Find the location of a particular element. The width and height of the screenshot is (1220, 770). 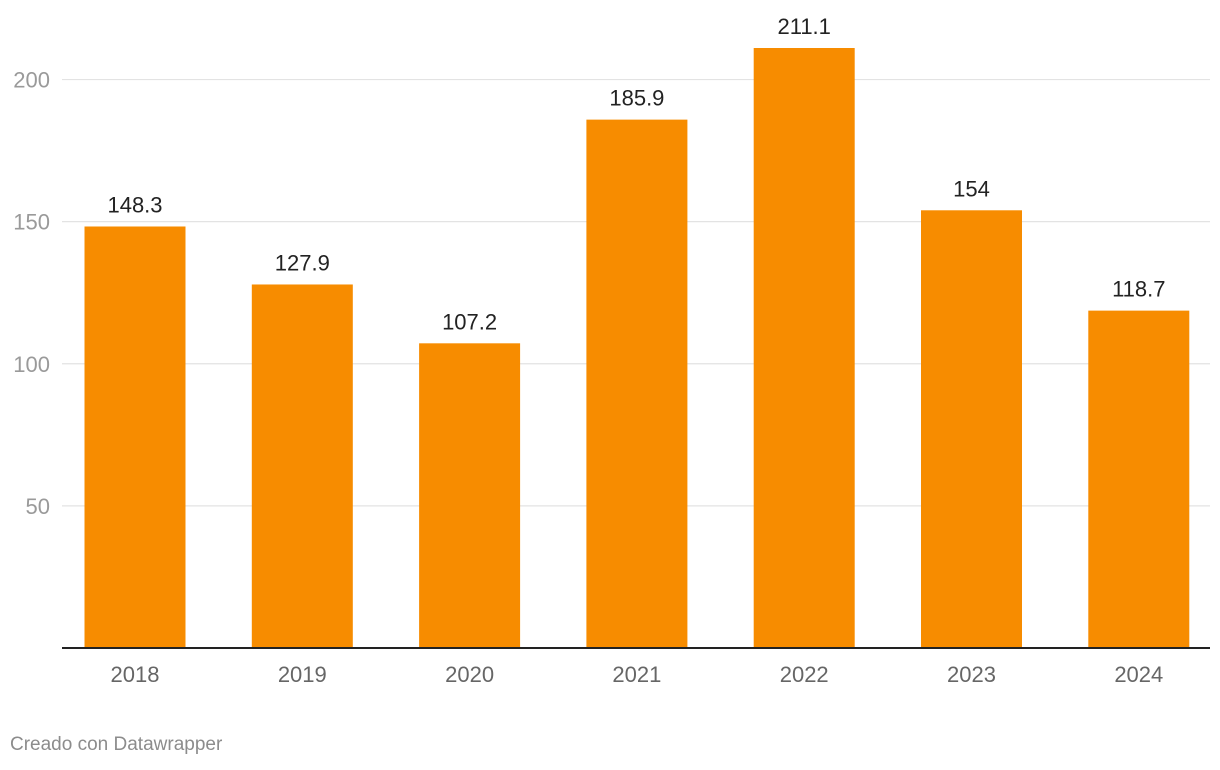

x-category-label: 2022 is located at coordinates (804, 674).